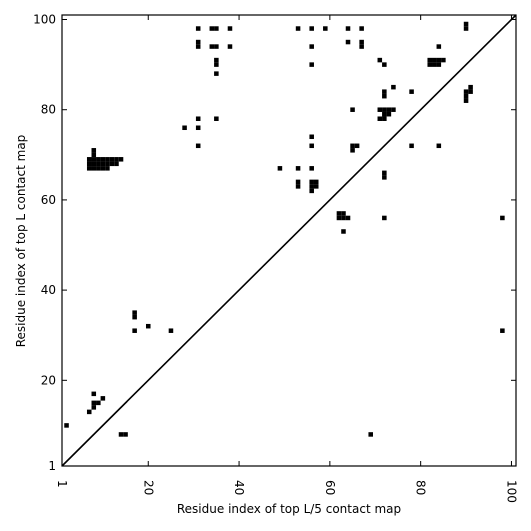 This screenshot has width=531, height=531. What do you see at coordinates (48, 290) in the screenshot?
I see `y-tick-label: 40` at bounding box center [48, 290].